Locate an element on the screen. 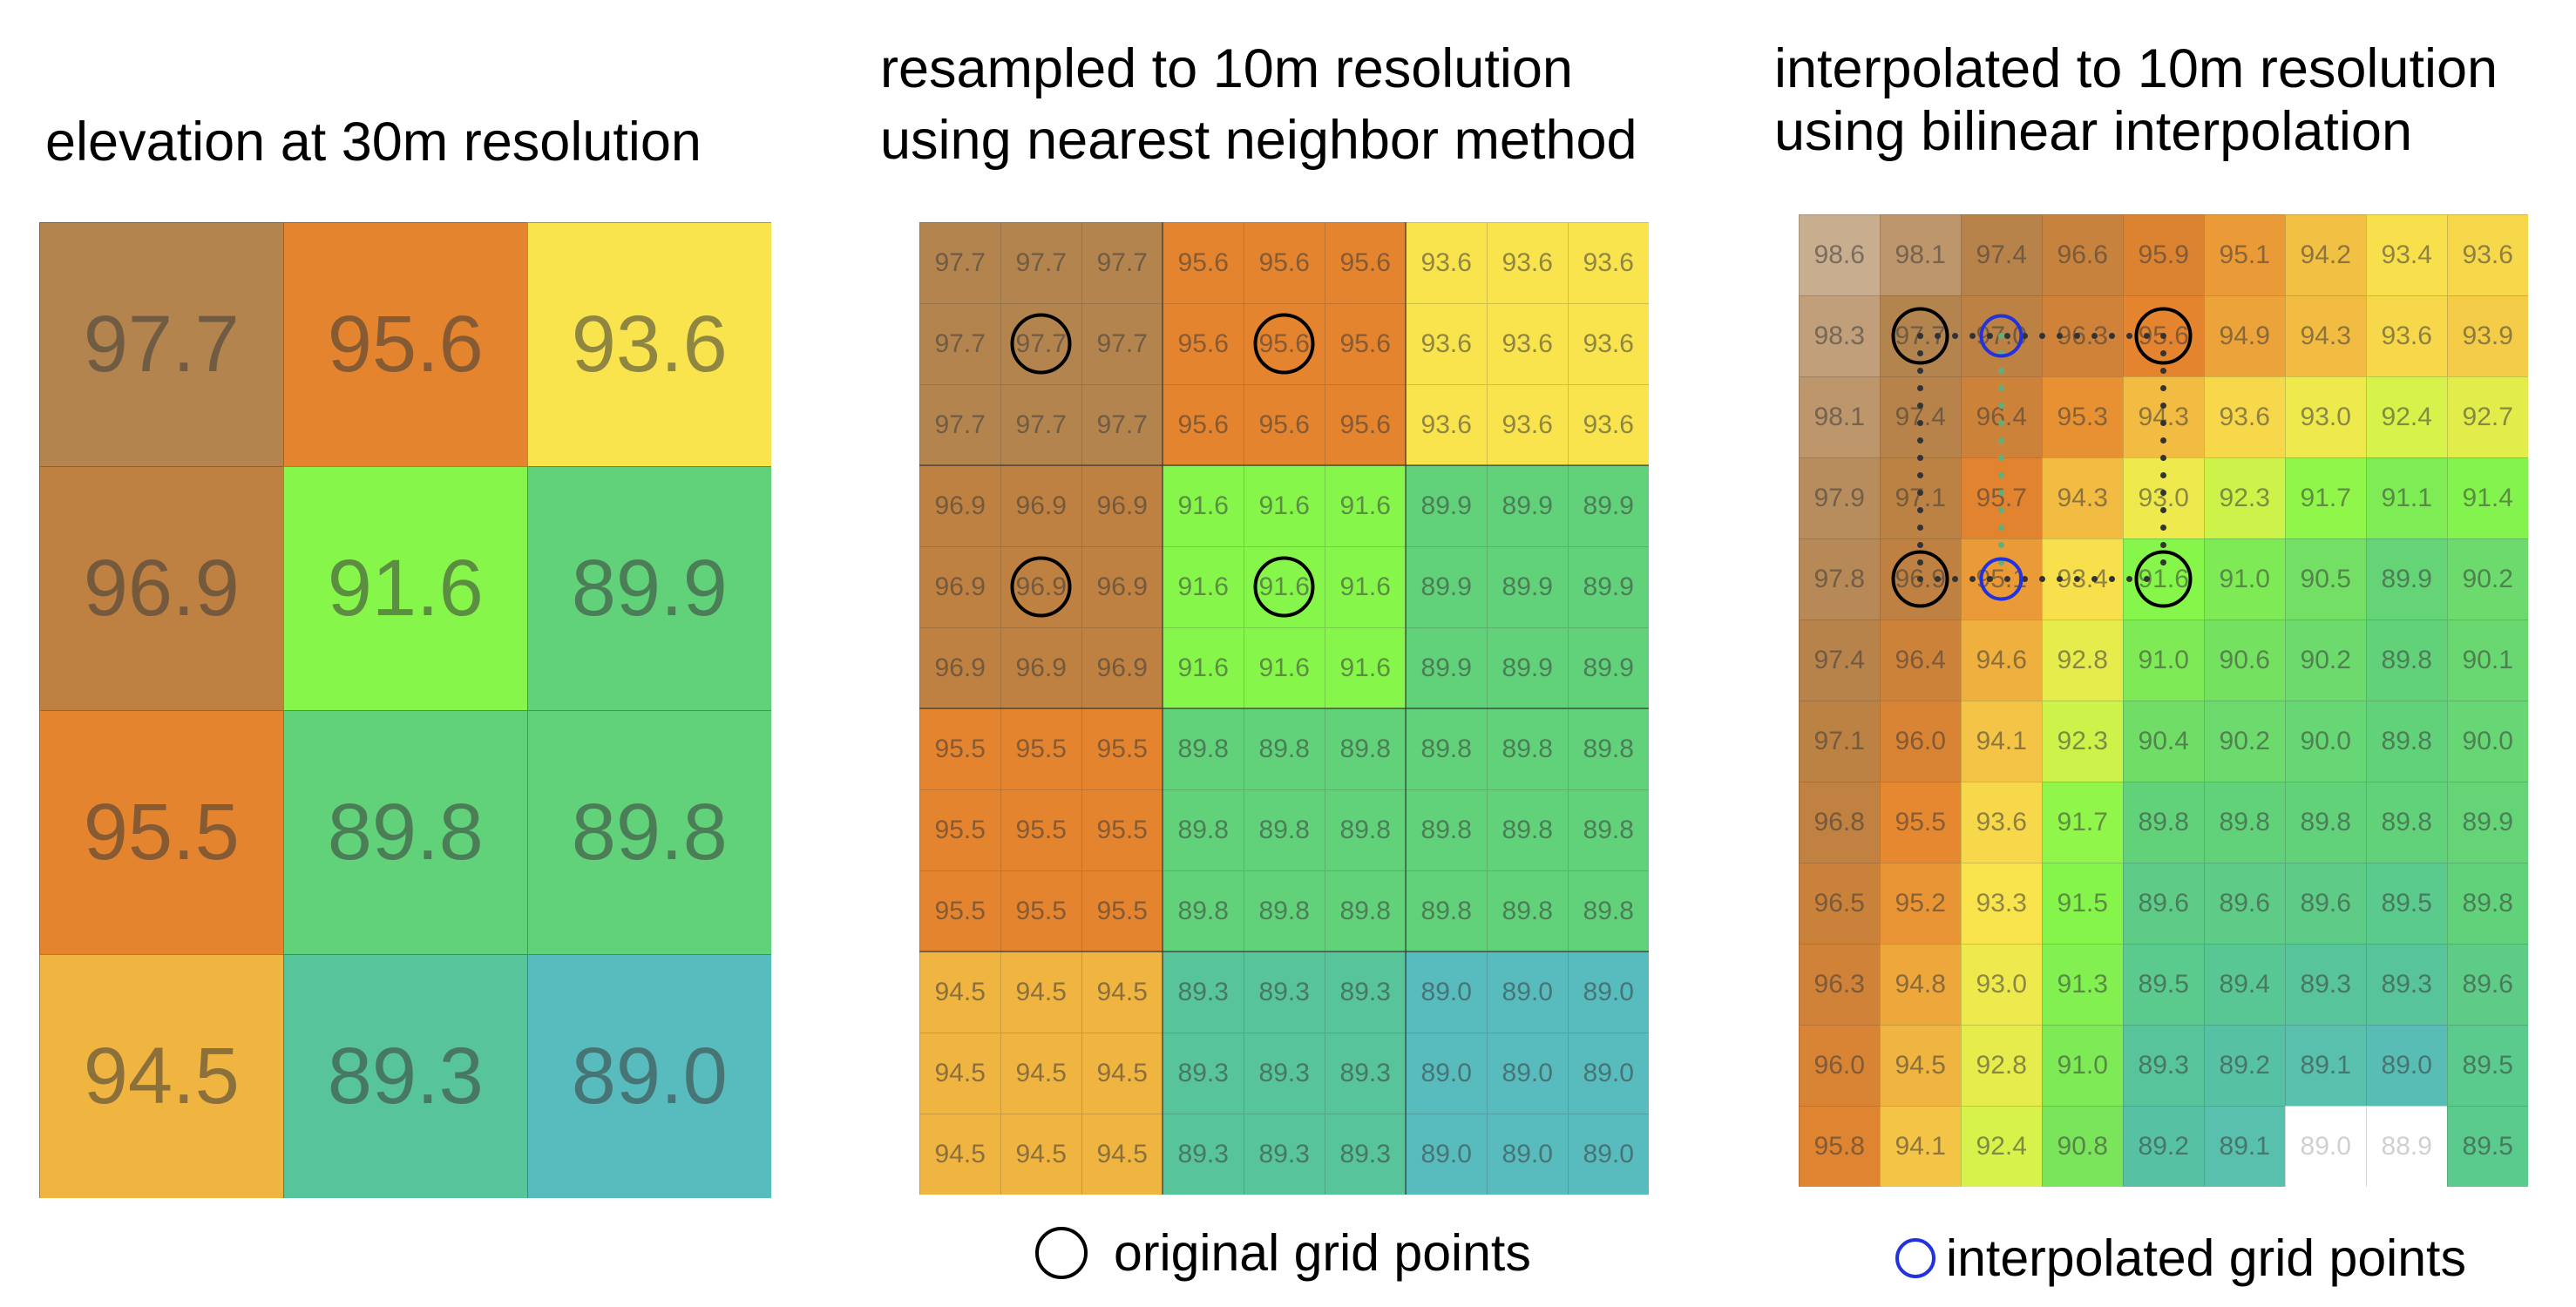  grid-cell: 91.6 is located at coordinates (1203, 587).